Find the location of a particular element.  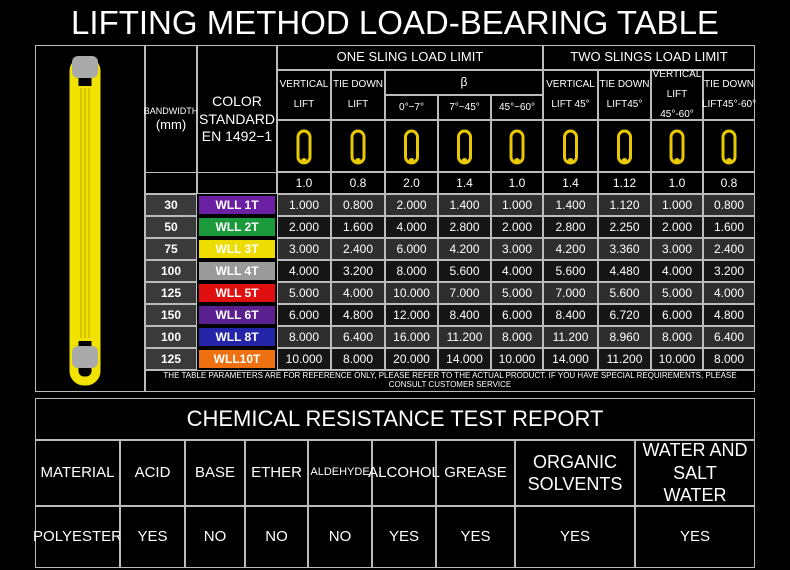

method-header: 45°−60° is located at coordinates (517, 107).